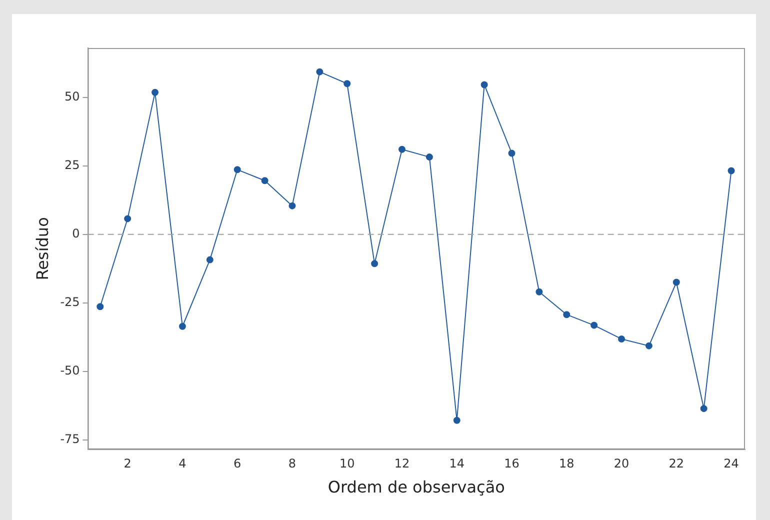 This screenshot has height=520, width=770. I want to click on x-tick-label: 4, so click(182, 463).